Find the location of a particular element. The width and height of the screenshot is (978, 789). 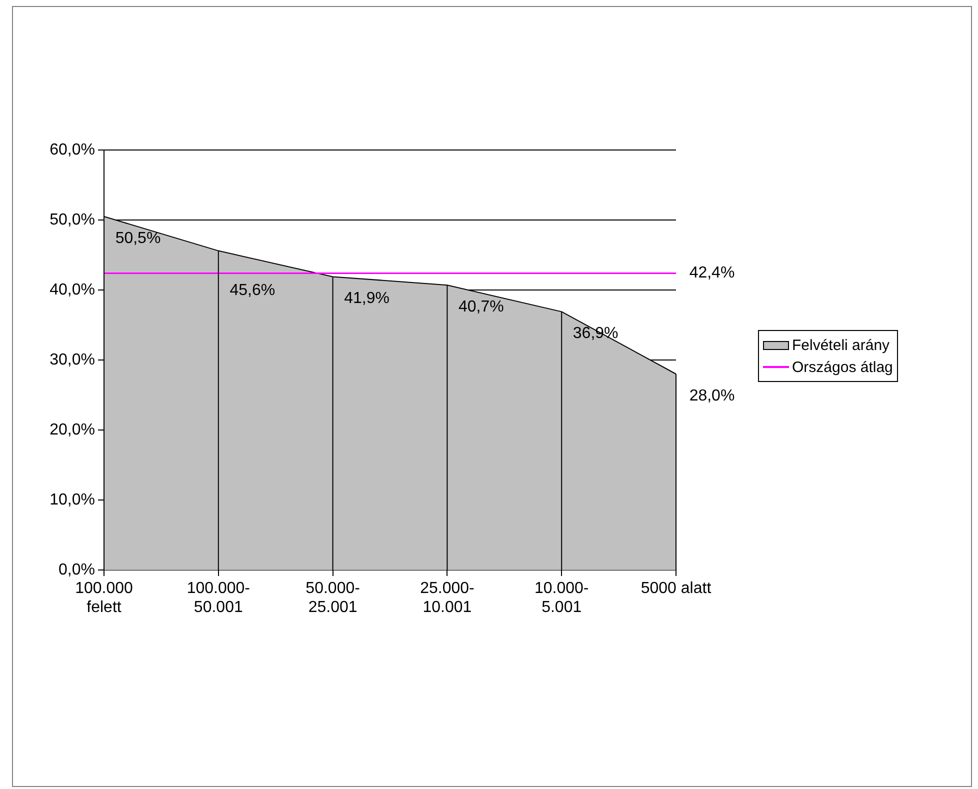

y-tick-label: 40,0% is located at coordinates (72, 289).